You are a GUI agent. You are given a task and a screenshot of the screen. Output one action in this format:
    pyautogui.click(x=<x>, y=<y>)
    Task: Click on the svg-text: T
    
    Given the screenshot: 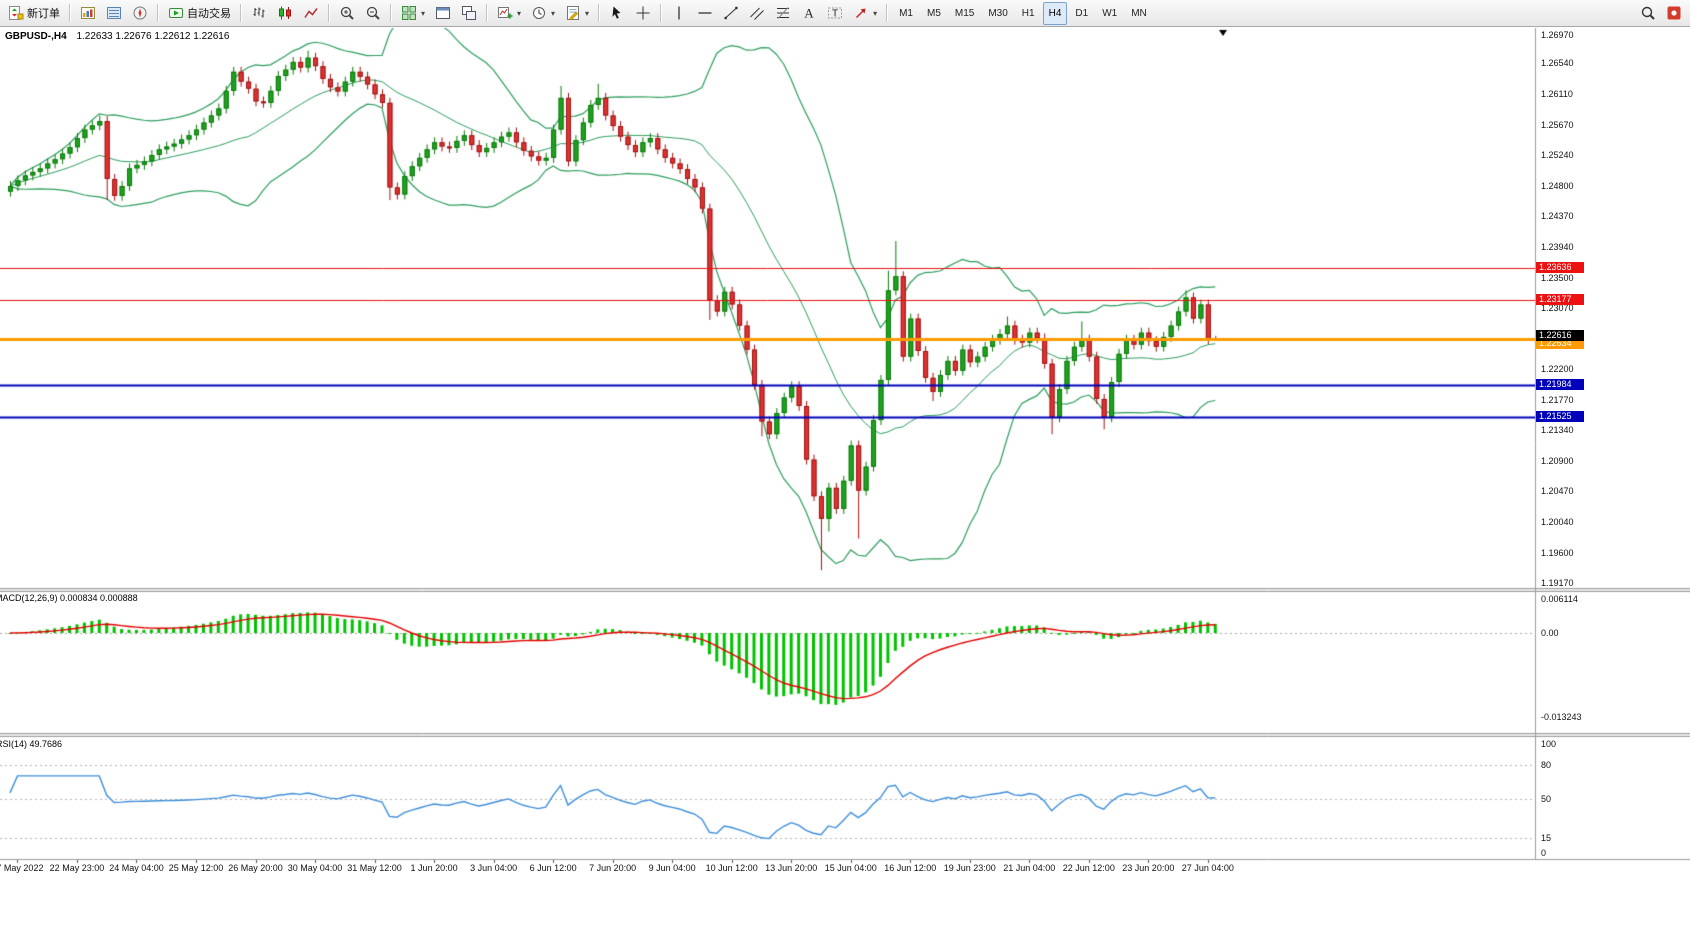 What is the action you would take?
    pyautogui.click(x=835, y=14)
    